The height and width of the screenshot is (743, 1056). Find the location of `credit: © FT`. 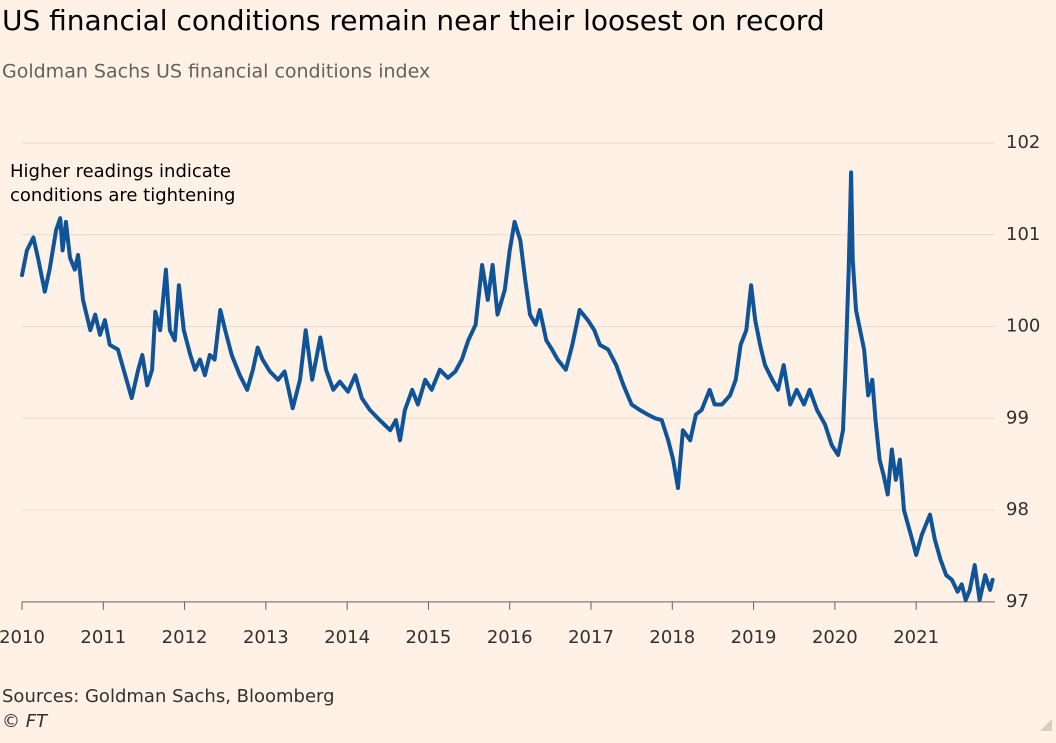

credit: © FT is located at coordinates (25, 721).